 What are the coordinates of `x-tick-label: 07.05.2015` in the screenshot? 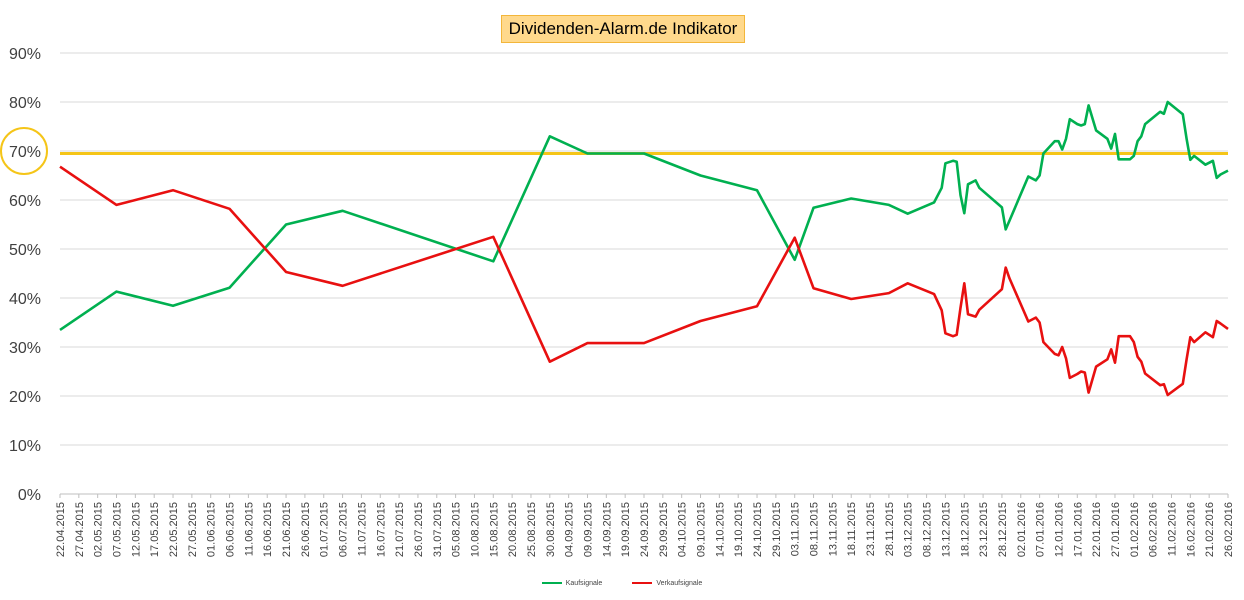 It's located at (118, 529).